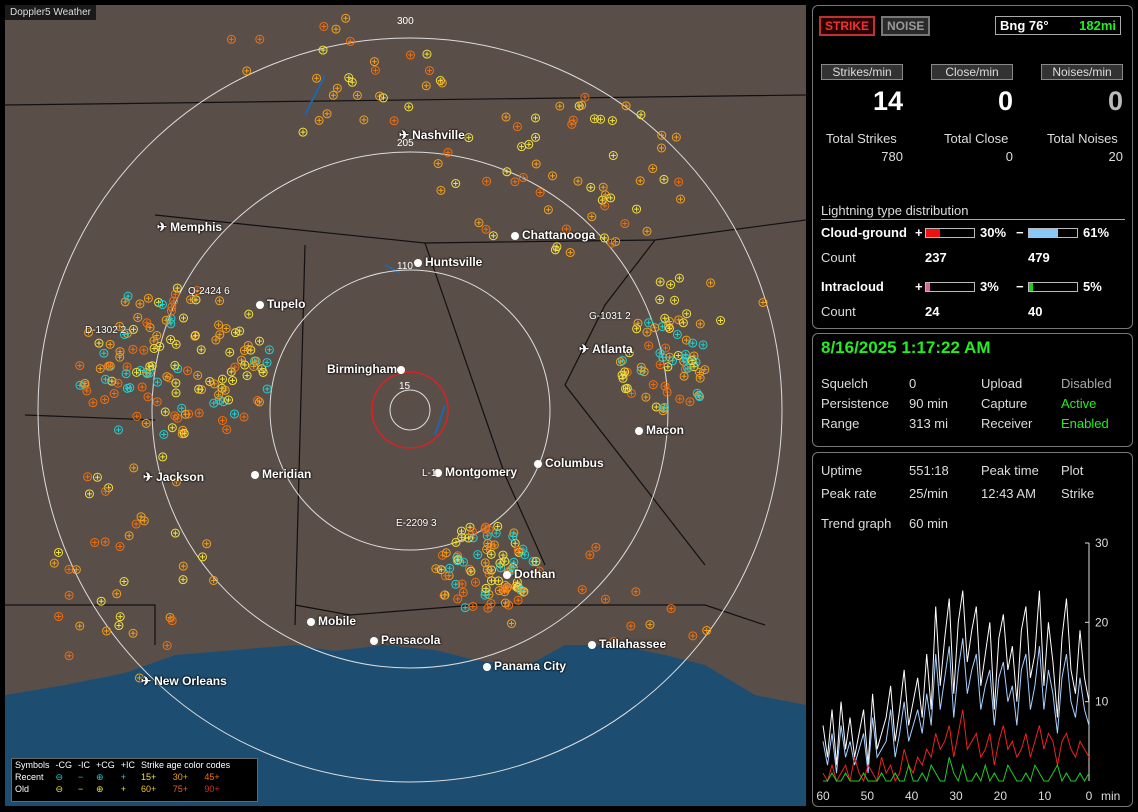  I want to click on city-meridian: Meridian, so click(281, 474).